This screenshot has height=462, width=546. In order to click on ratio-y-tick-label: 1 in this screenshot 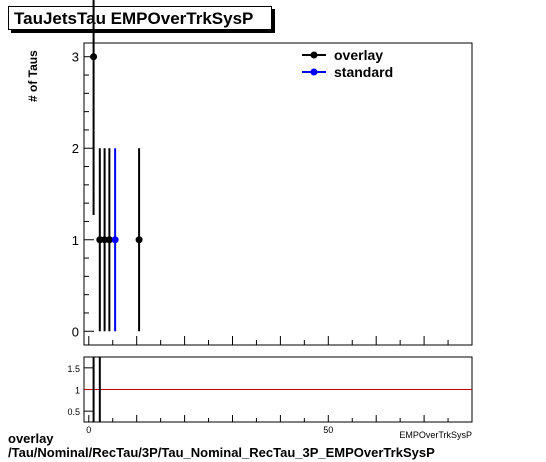, I will do `click(77, 391)`.